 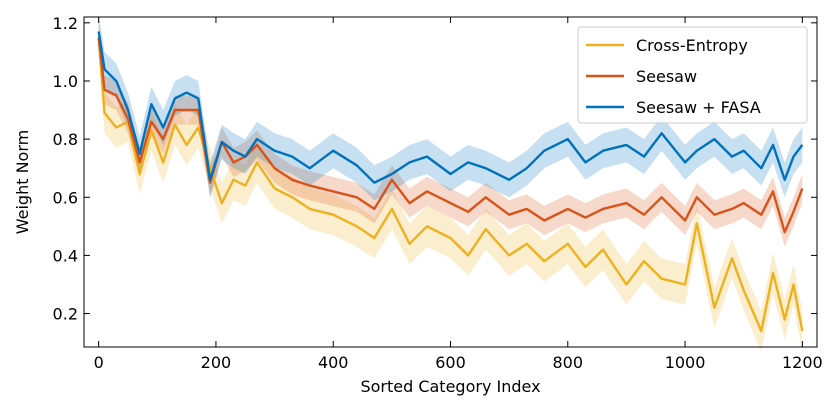 I want to click on y-axis-label: Weight Norm, so click(x=22, y=182).